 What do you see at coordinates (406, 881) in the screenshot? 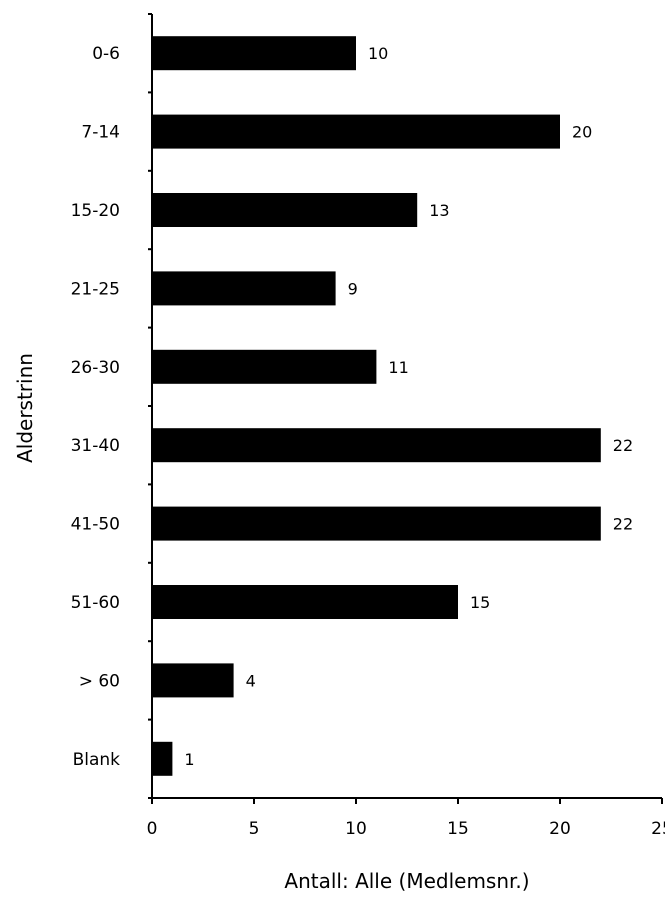
I see `x-axis-label: Antall: Alle (Medlemsnr.)` at bounding box center [406, 881].